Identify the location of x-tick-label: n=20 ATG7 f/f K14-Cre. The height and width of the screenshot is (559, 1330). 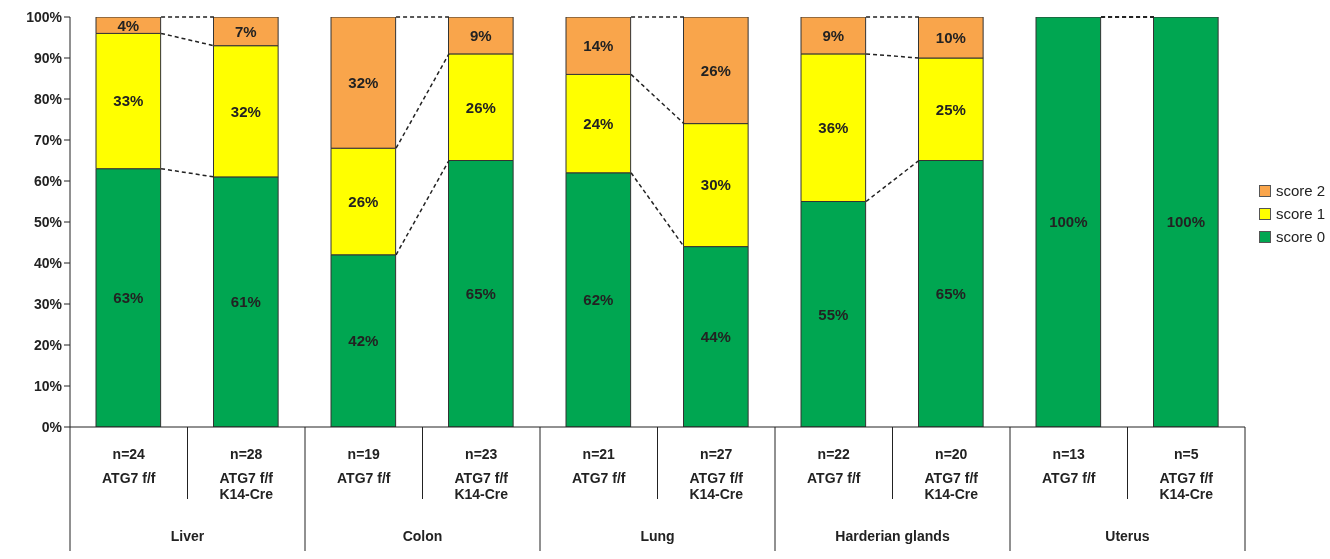
(951, 474).